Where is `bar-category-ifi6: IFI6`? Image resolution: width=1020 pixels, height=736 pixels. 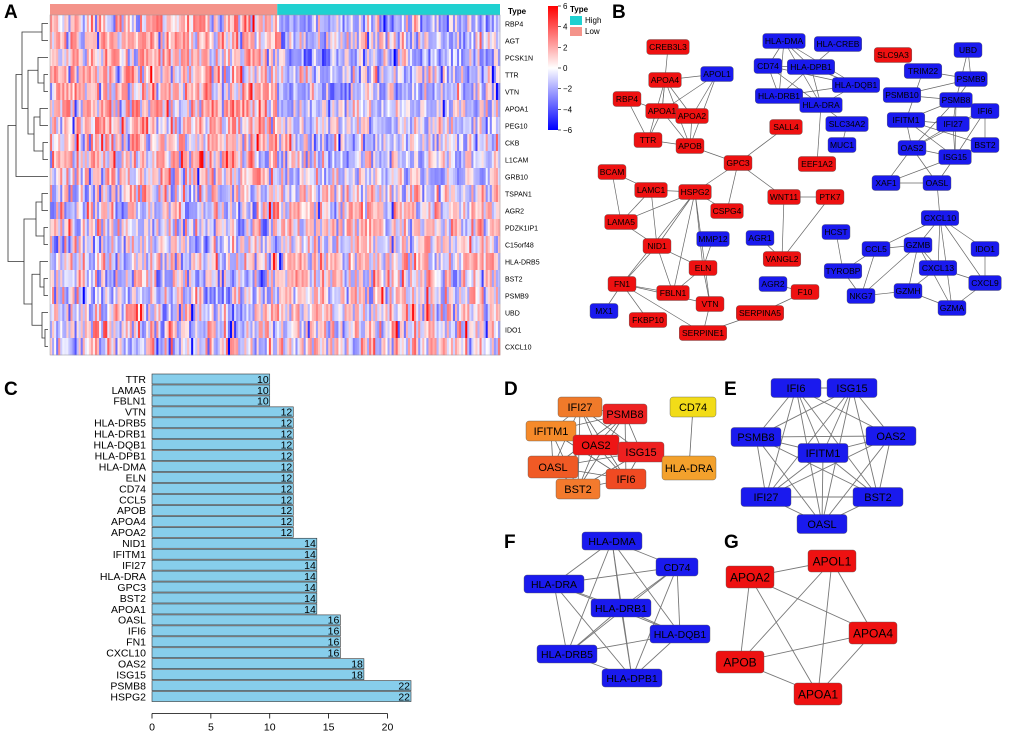 bar-category-ifi6: IFI6 is located at coordinates (137, 632).